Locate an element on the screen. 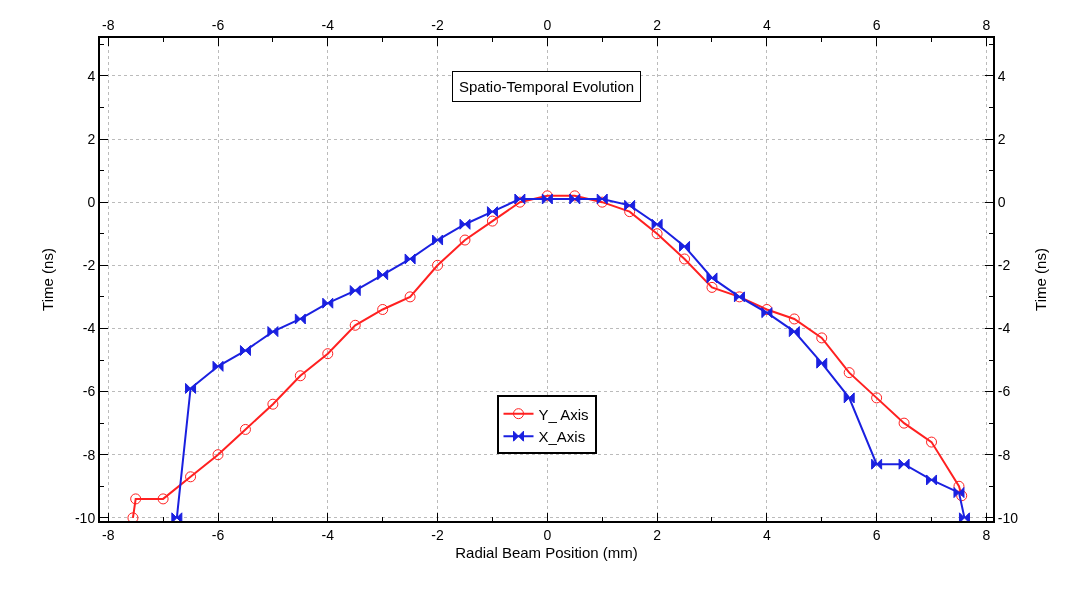 The width and height of the screenshot is (1088, 601). x-tick-label: 6 is located at coordinates (876, 25).